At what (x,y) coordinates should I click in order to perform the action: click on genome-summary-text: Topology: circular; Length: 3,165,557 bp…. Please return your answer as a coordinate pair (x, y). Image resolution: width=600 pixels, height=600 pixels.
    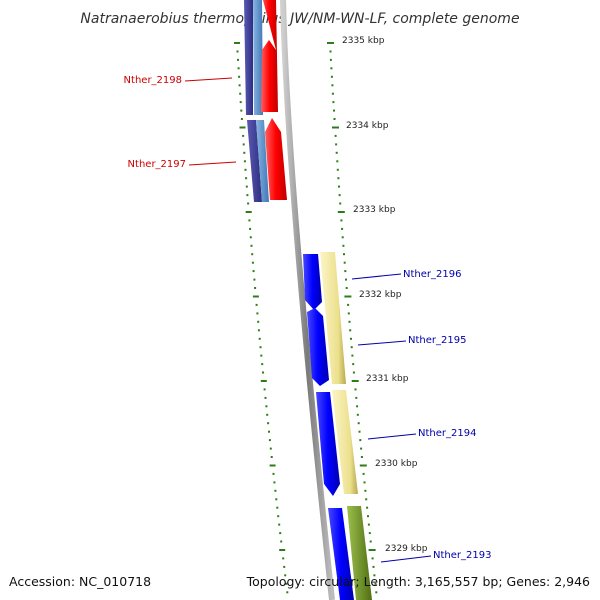
    Looking at the image, I should click on (418, 581).